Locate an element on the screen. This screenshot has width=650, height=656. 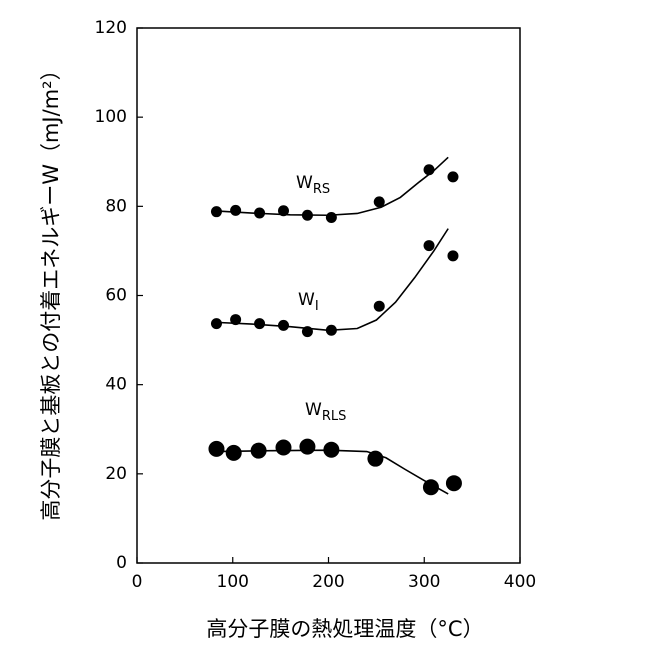
label-sub: I is located at coordinates (317, 306).